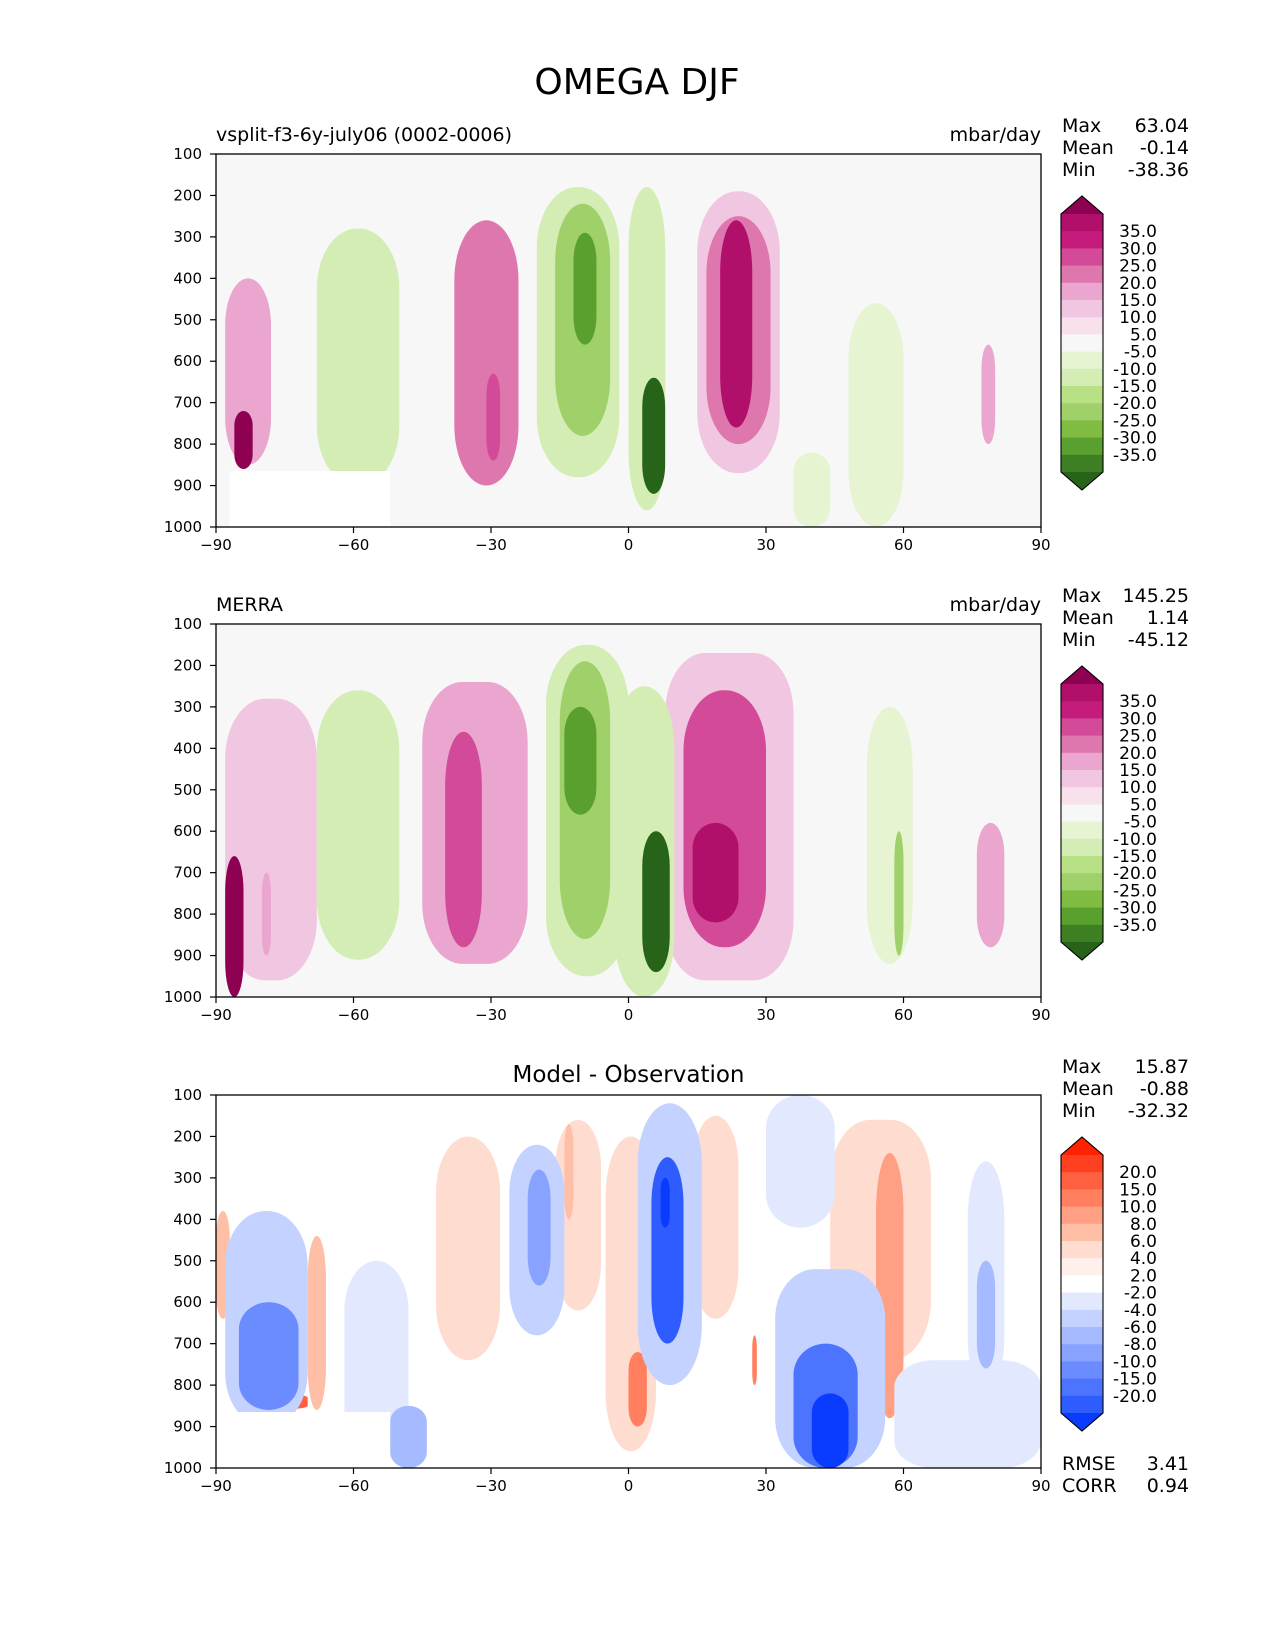  I want to click on x-tick-label: −60, so click(354, 1486).